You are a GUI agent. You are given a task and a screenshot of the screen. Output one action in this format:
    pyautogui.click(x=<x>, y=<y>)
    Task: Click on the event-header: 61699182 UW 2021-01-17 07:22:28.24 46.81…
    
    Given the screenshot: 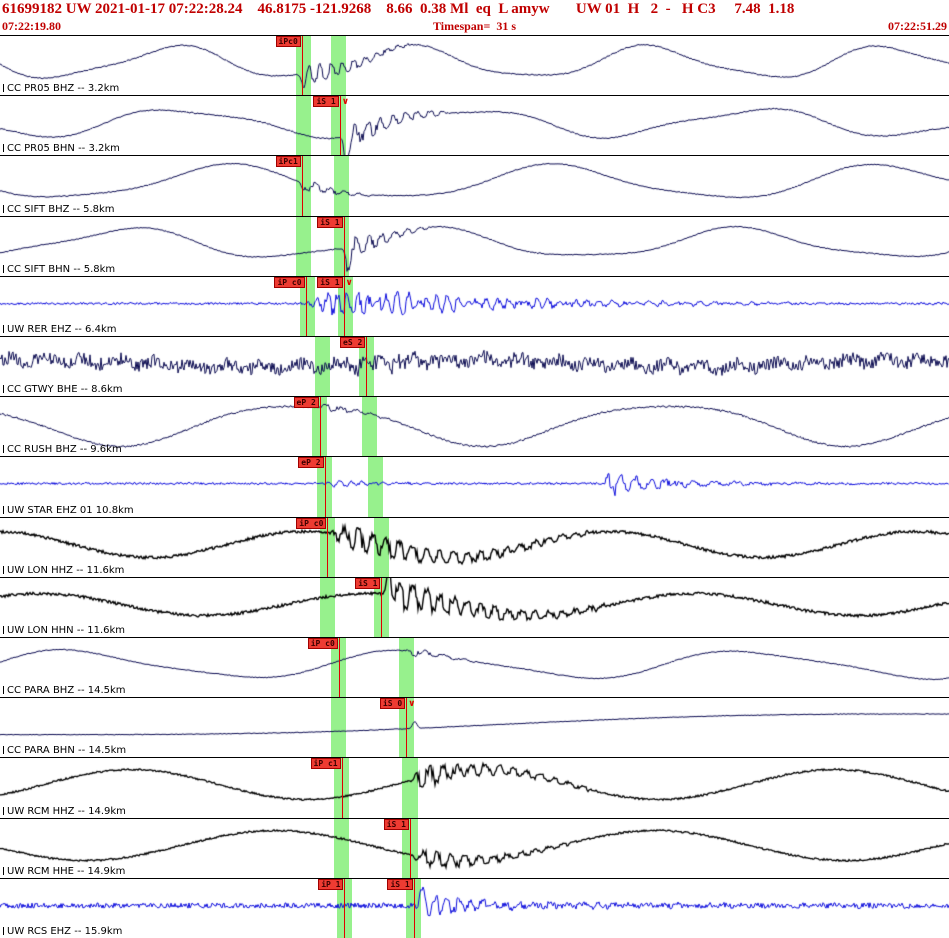 What is the action you would take?
    pyautogui.click(x=398, y=9)
    